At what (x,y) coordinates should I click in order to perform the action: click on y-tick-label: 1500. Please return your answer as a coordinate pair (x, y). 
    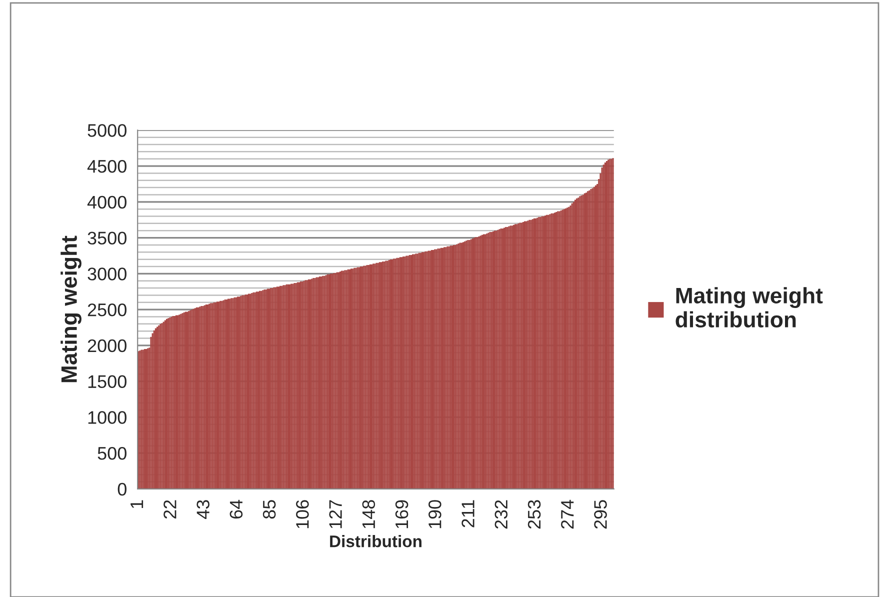
    Looking at the image, I should click on (107, 381).